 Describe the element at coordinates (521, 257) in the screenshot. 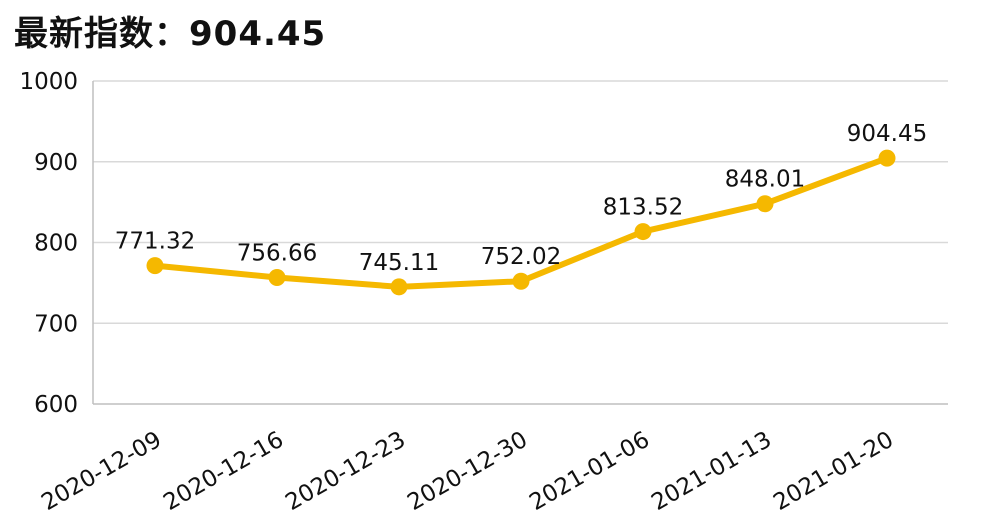

I see `data-label: 752.02` at that location.